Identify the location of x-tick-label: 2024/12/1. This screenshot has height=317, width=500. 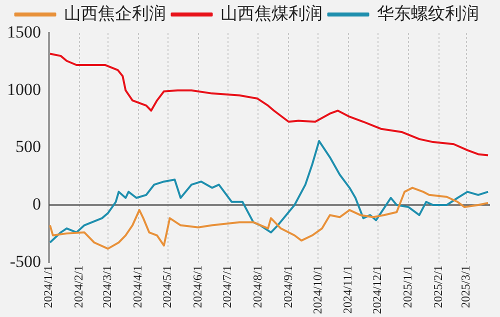
(377, 289).